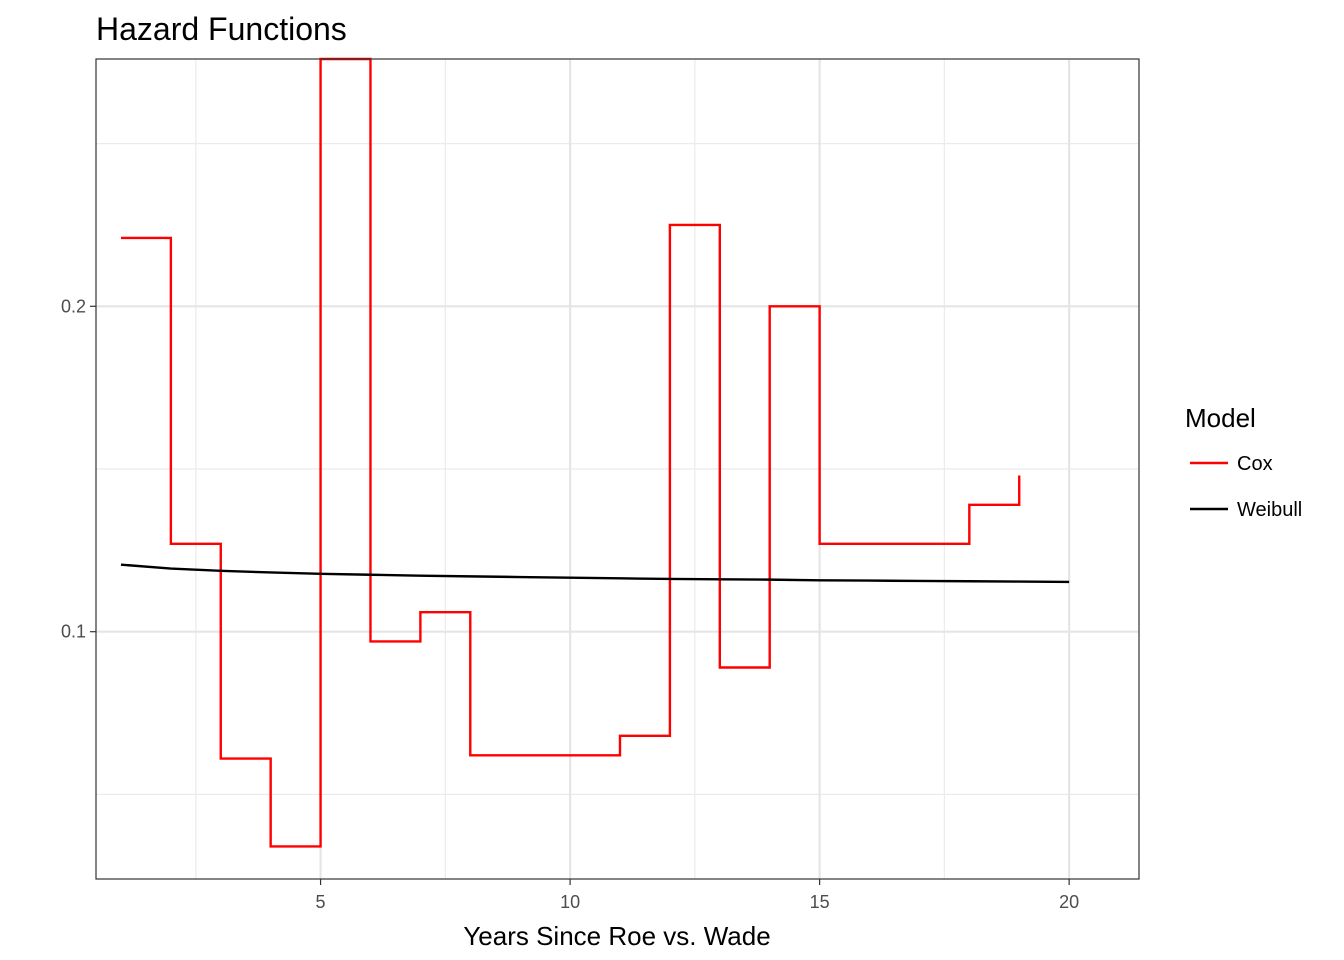  What do you see at coordinates (1255, 464) in the screenshot?
I see `legend-label-cox: Cox` at bounding box center [1255, 464].